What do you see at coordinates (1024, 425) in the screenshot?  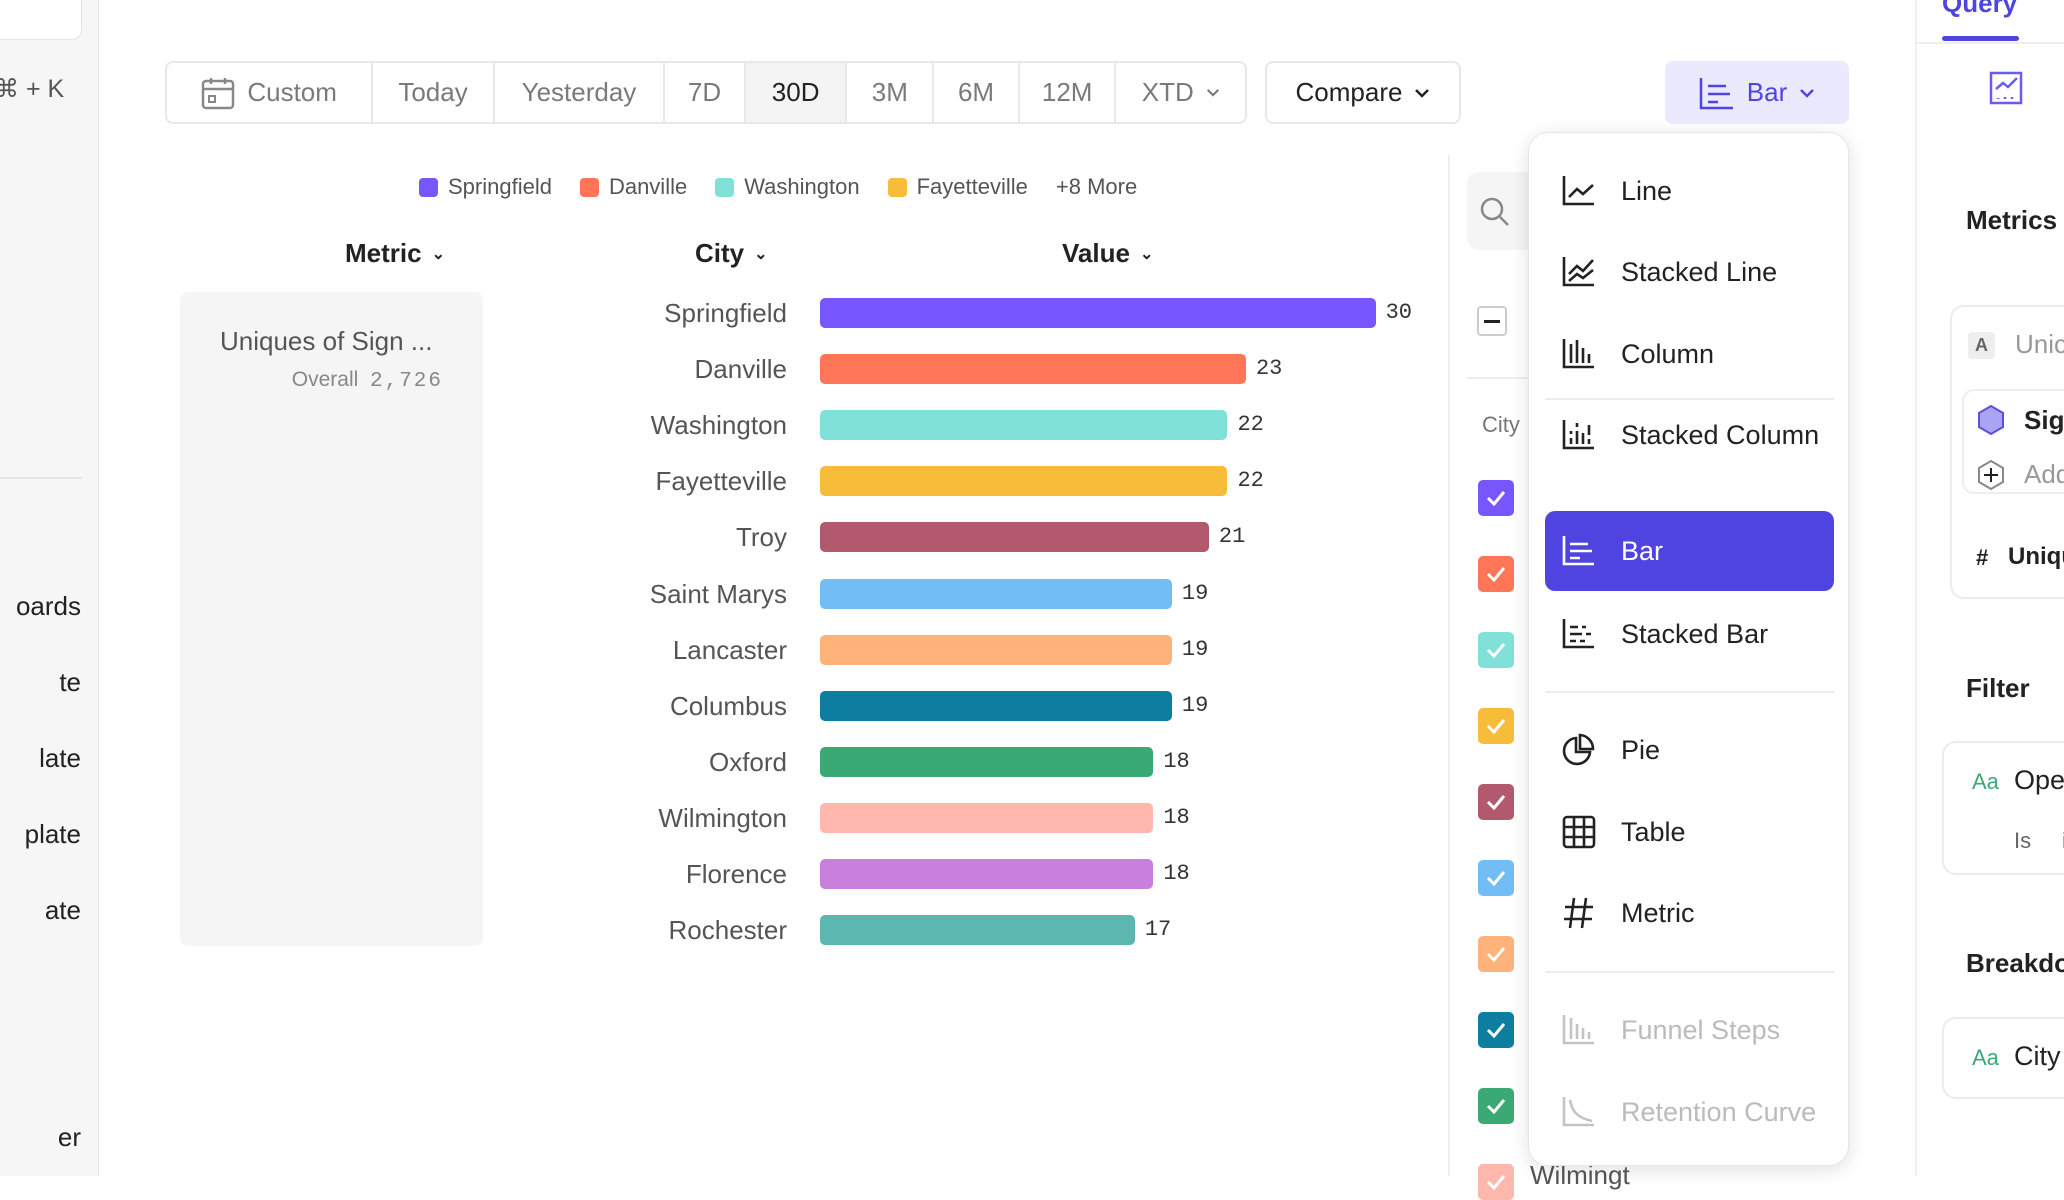 I see `bar-washington` at bounding box center [1024, 425].